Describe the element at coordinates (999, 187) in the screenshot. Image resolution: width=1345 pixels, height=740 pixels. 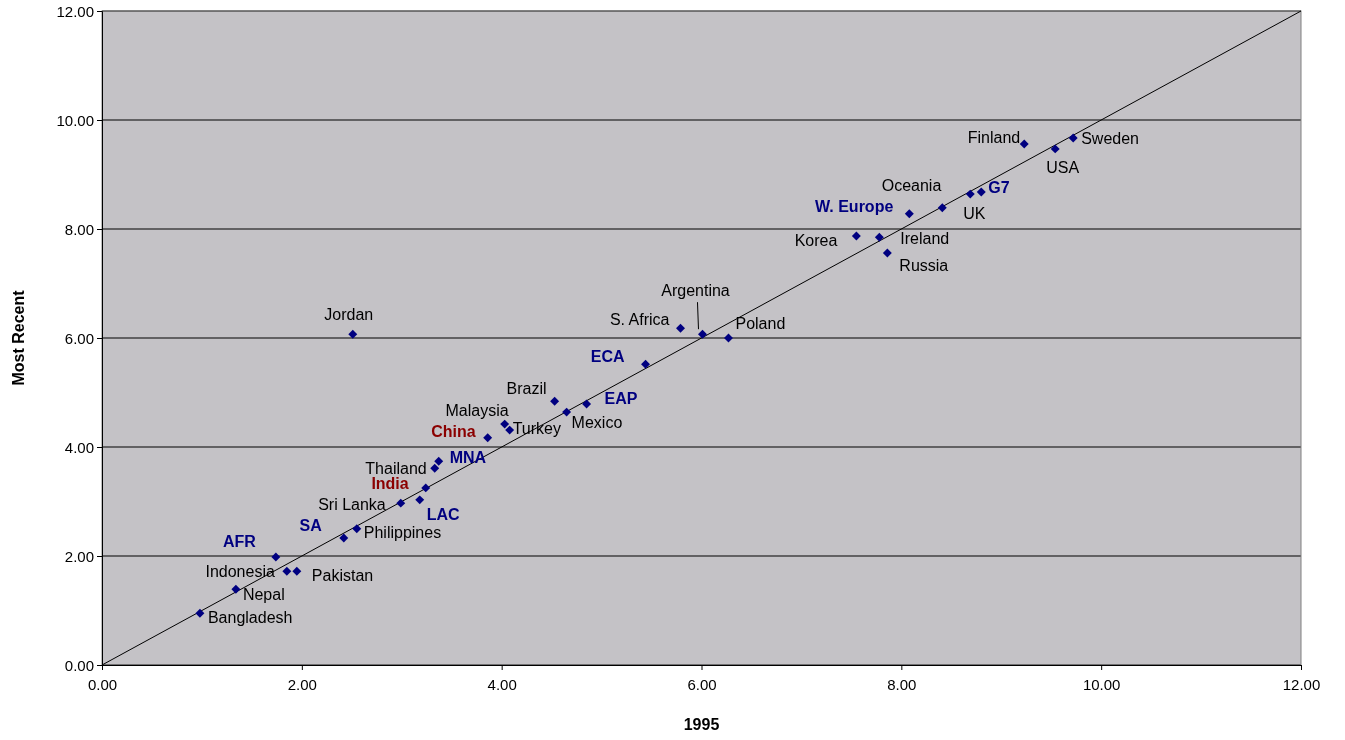
I see `annotation: G7` at that location.